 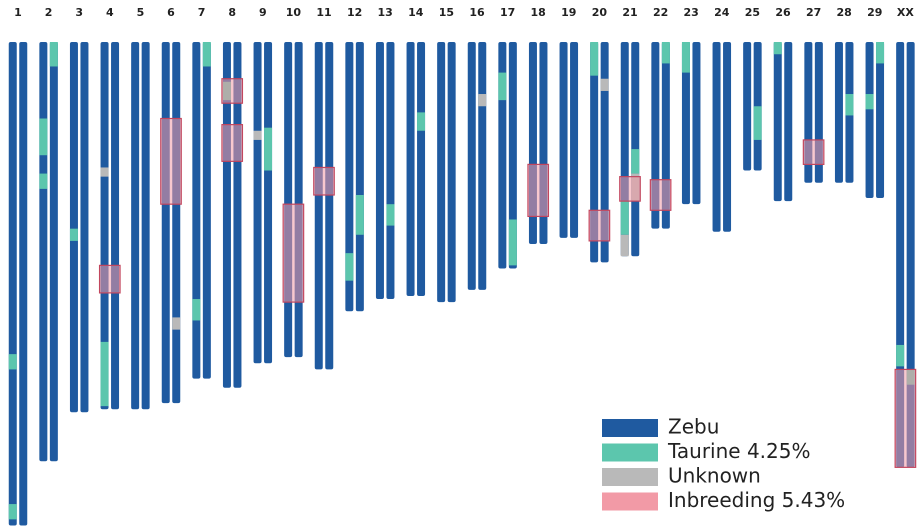 What do you see at coordinates (202, 12) in the screenshot?
I see `chromosome-label: 7` at bounding box center [202, 12].